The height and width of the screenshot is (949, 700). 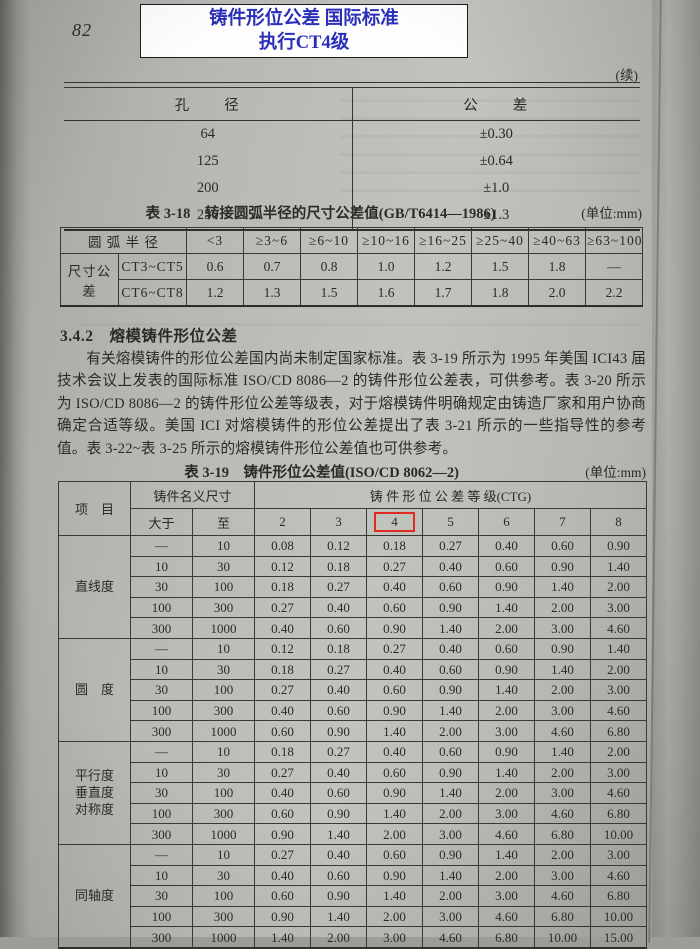 I want to click on tolerance-value-cell: 2.0, so click(x=557, y=293).